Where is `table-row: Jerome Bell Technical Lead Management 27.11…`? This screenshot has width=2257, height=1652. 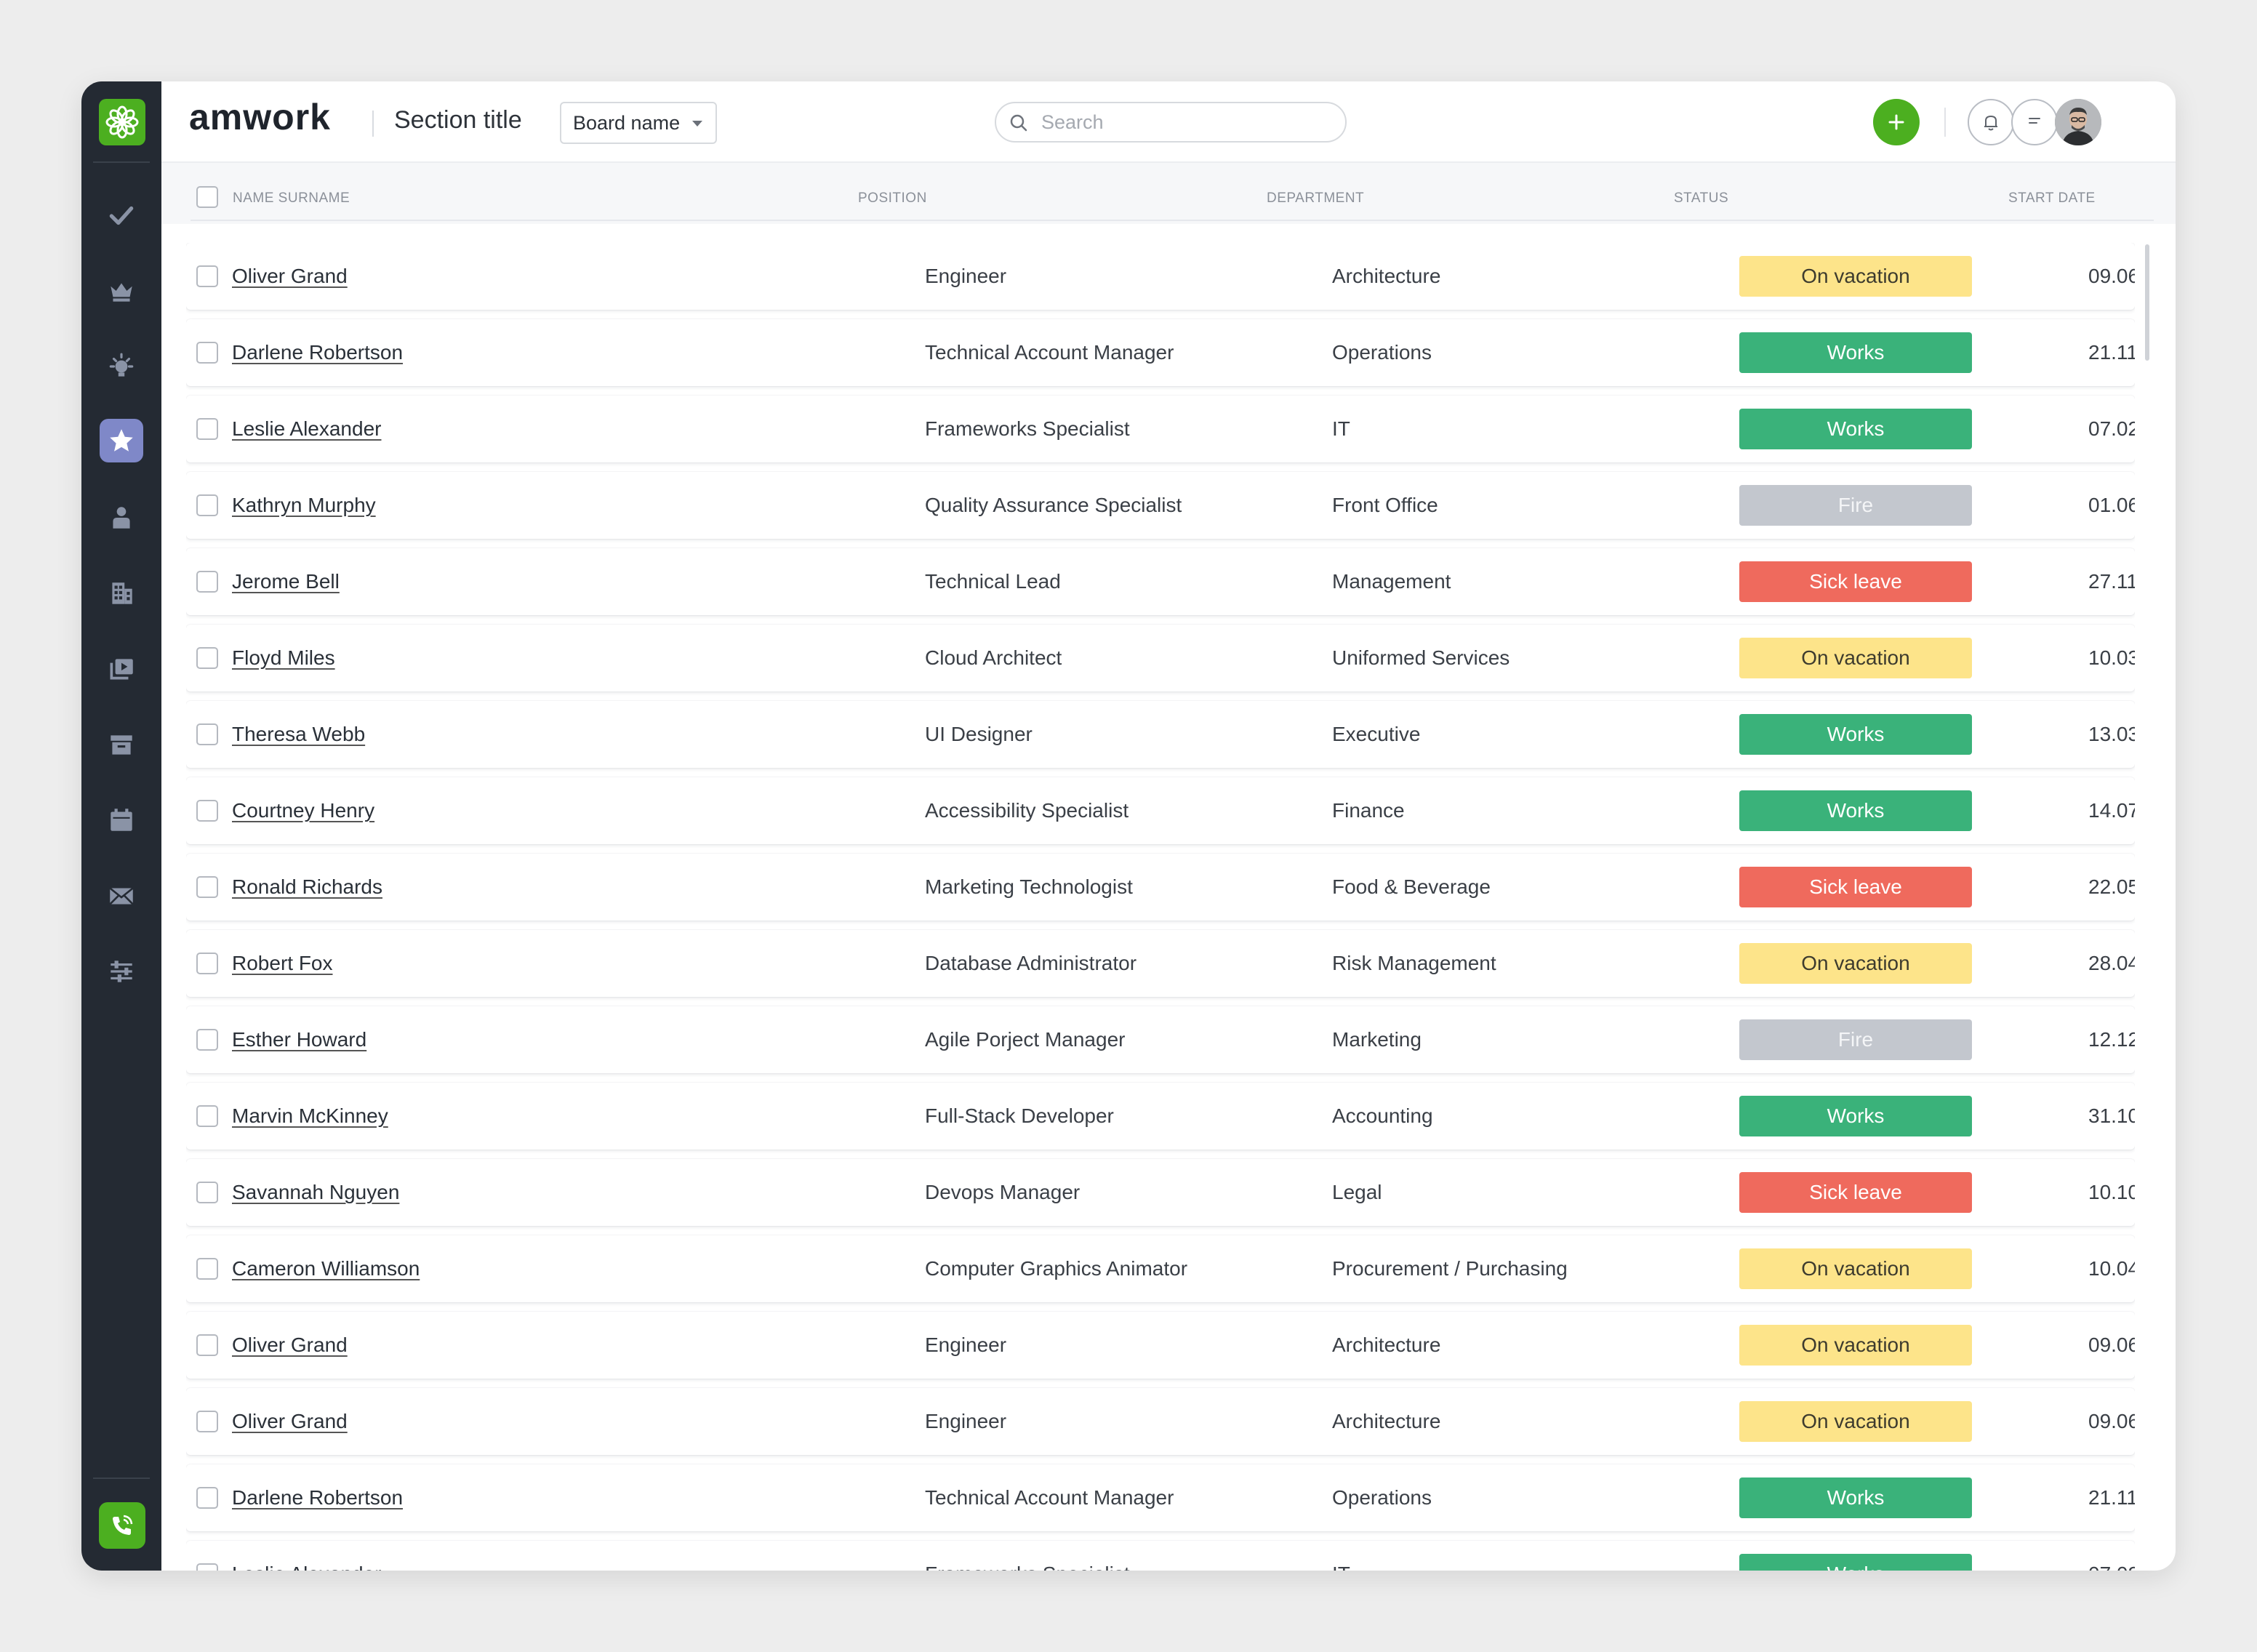
table-row: Jerome Bell Technical Lead Management 27.11… is located at coordinates (1160, 581).